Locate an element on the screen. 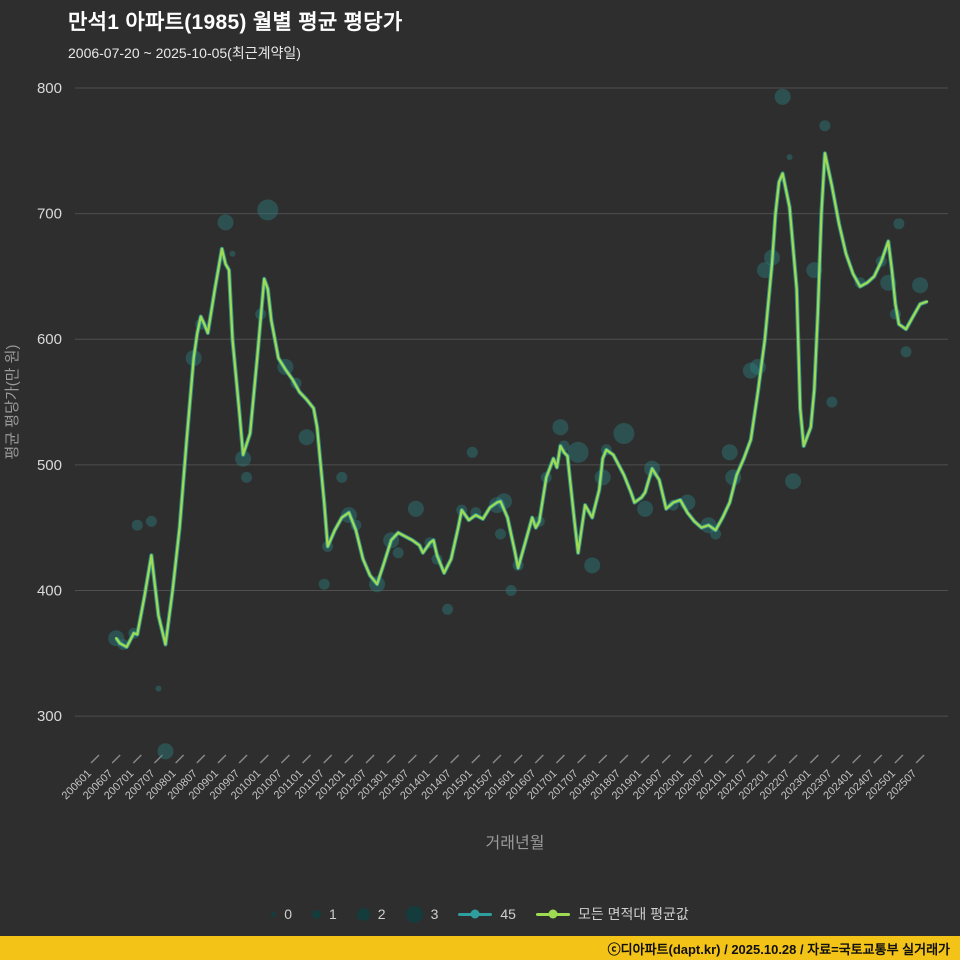 This screenshot has width=960, height=960. legend-series-45: 45 is located at coordinates (487, 914).